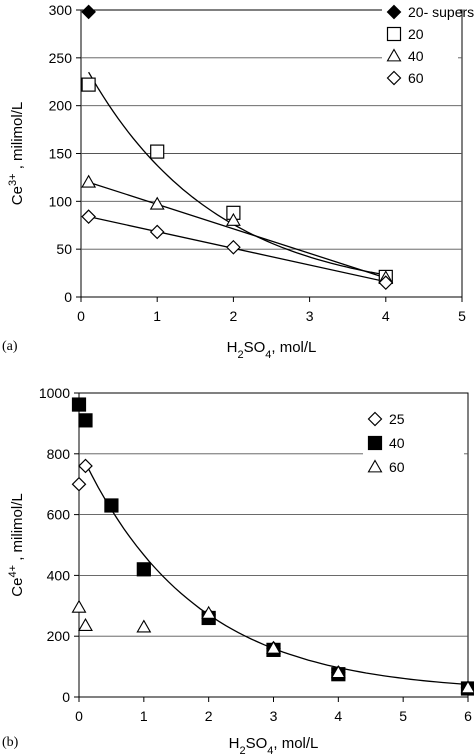 The height and width of the screenshot is (754, 474). Describe the element at coordinates (64, 249) in the screenshot. I see `y-tick-label: 50` at that location.